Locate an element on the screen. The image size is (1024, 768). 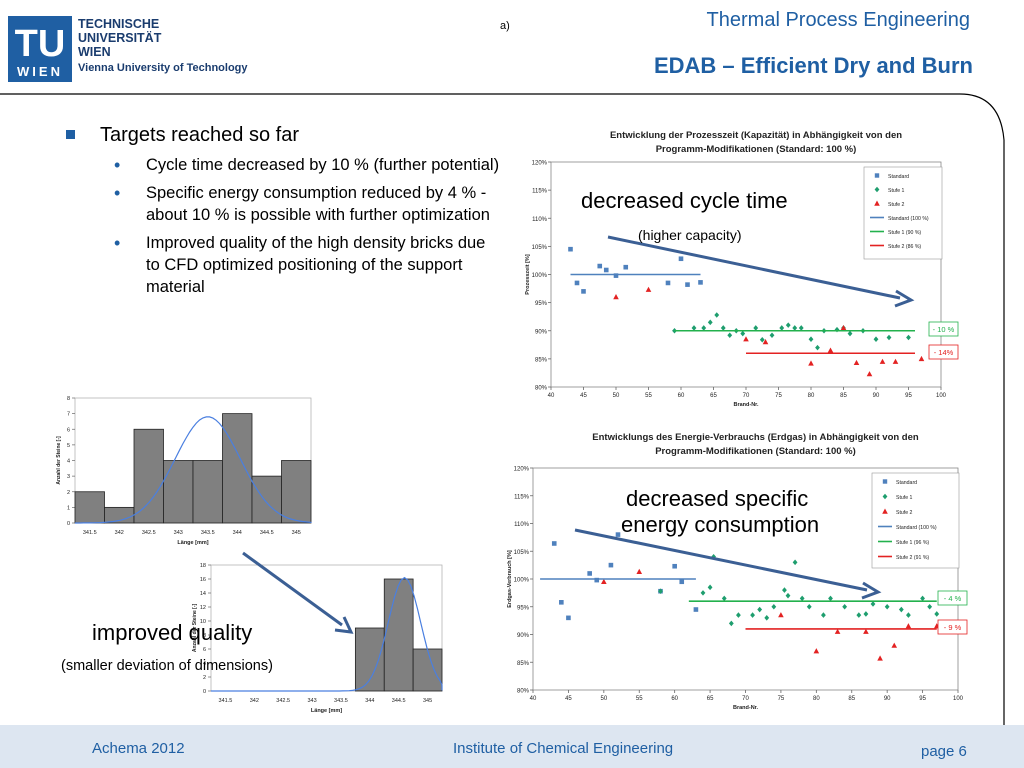
x-axis-label: Brand-Nr. is located at coordinates (746, 405).